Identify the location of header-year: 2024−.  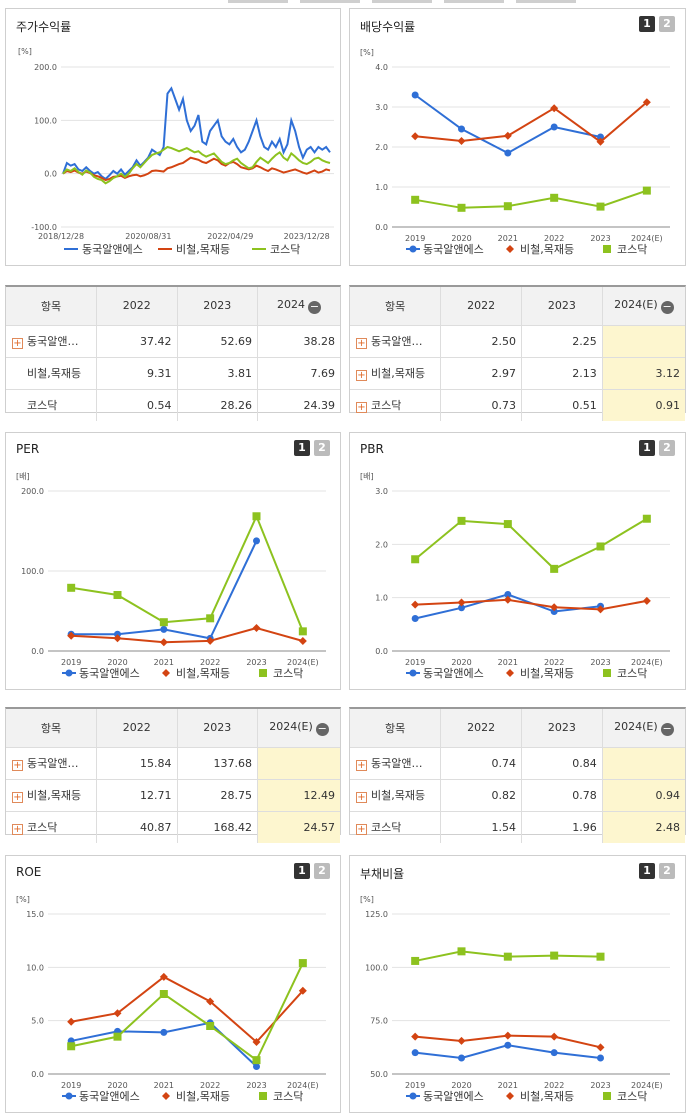
(298, 306).